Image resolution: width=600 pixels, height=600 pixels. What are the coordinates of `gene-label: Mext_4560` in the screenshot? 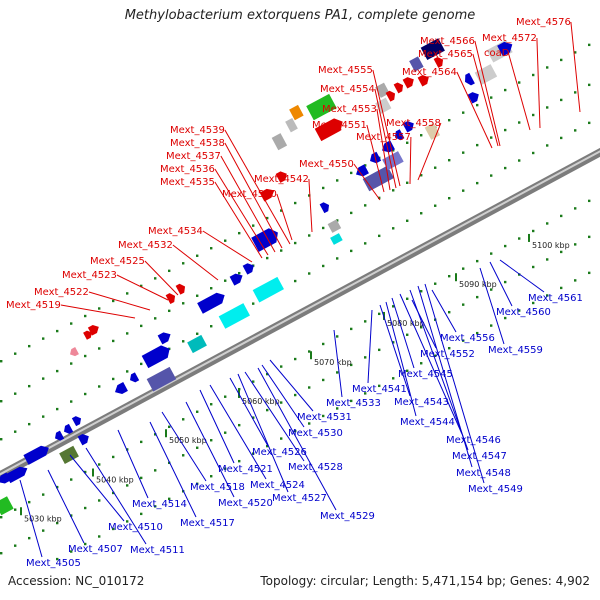 It's located at (523, 312).